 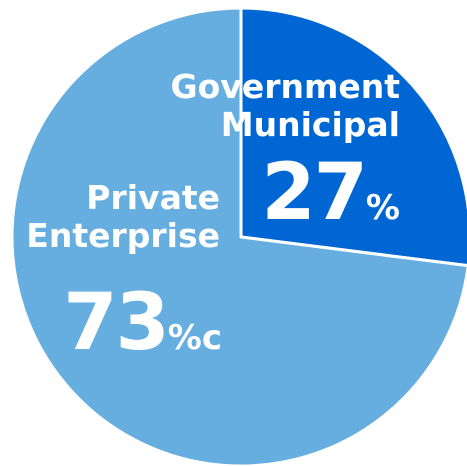 What do you see at coordinates (382, 208) in the screenshot?
I see `value-unit: %` at bounding box center [382, 208].